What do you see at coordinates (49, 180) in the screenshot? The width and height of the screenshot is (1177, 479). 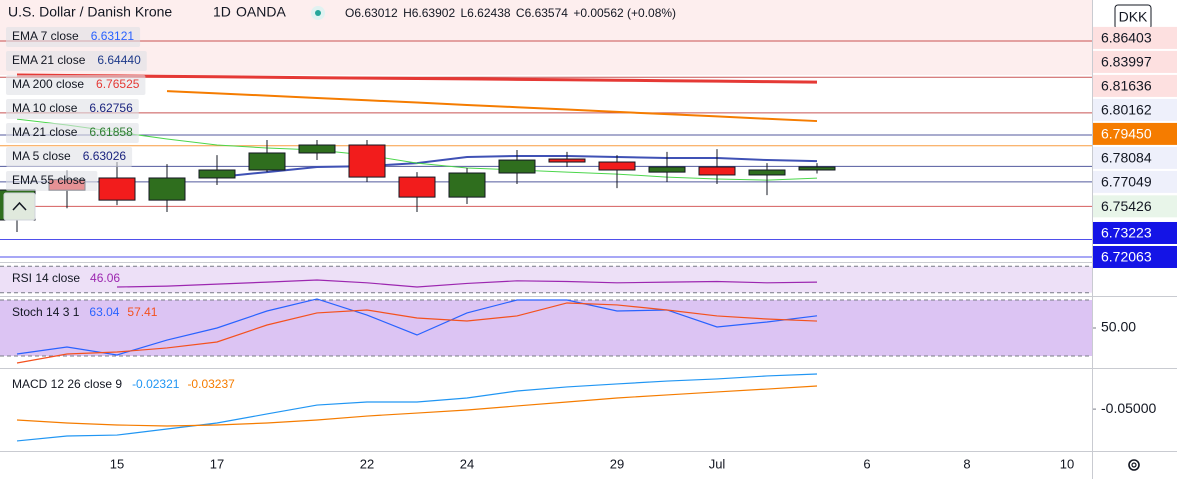 I see `legend-name: EMA 55 close` at bounding box center [49, 180].